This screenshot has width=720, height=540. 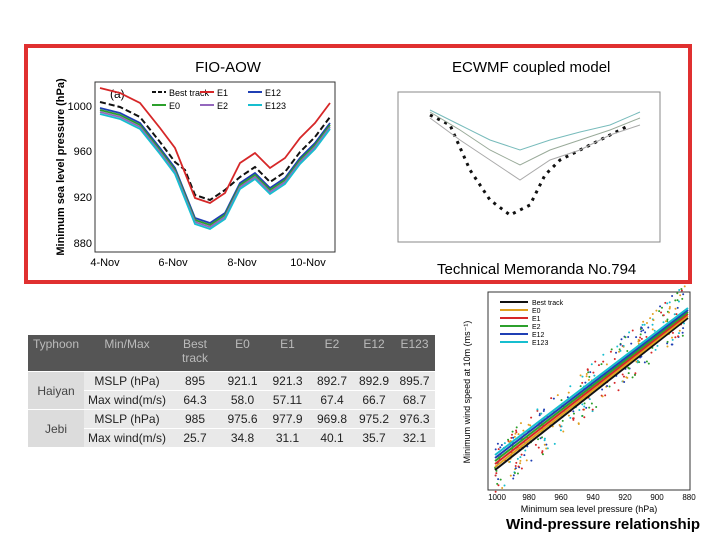 I want to click on fit-line, so click(x=591, y=384).